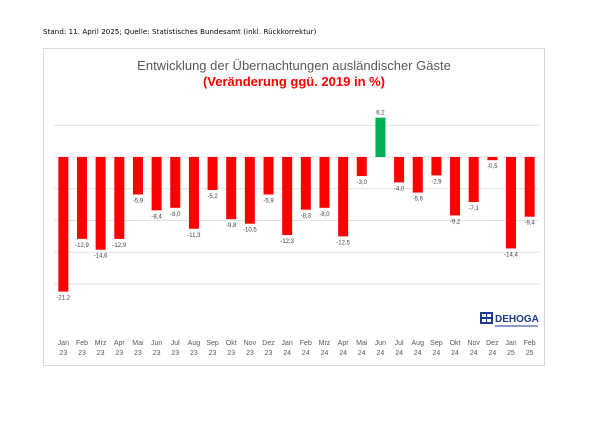  I want to click on value-label: 6,2, so click(380, 114).